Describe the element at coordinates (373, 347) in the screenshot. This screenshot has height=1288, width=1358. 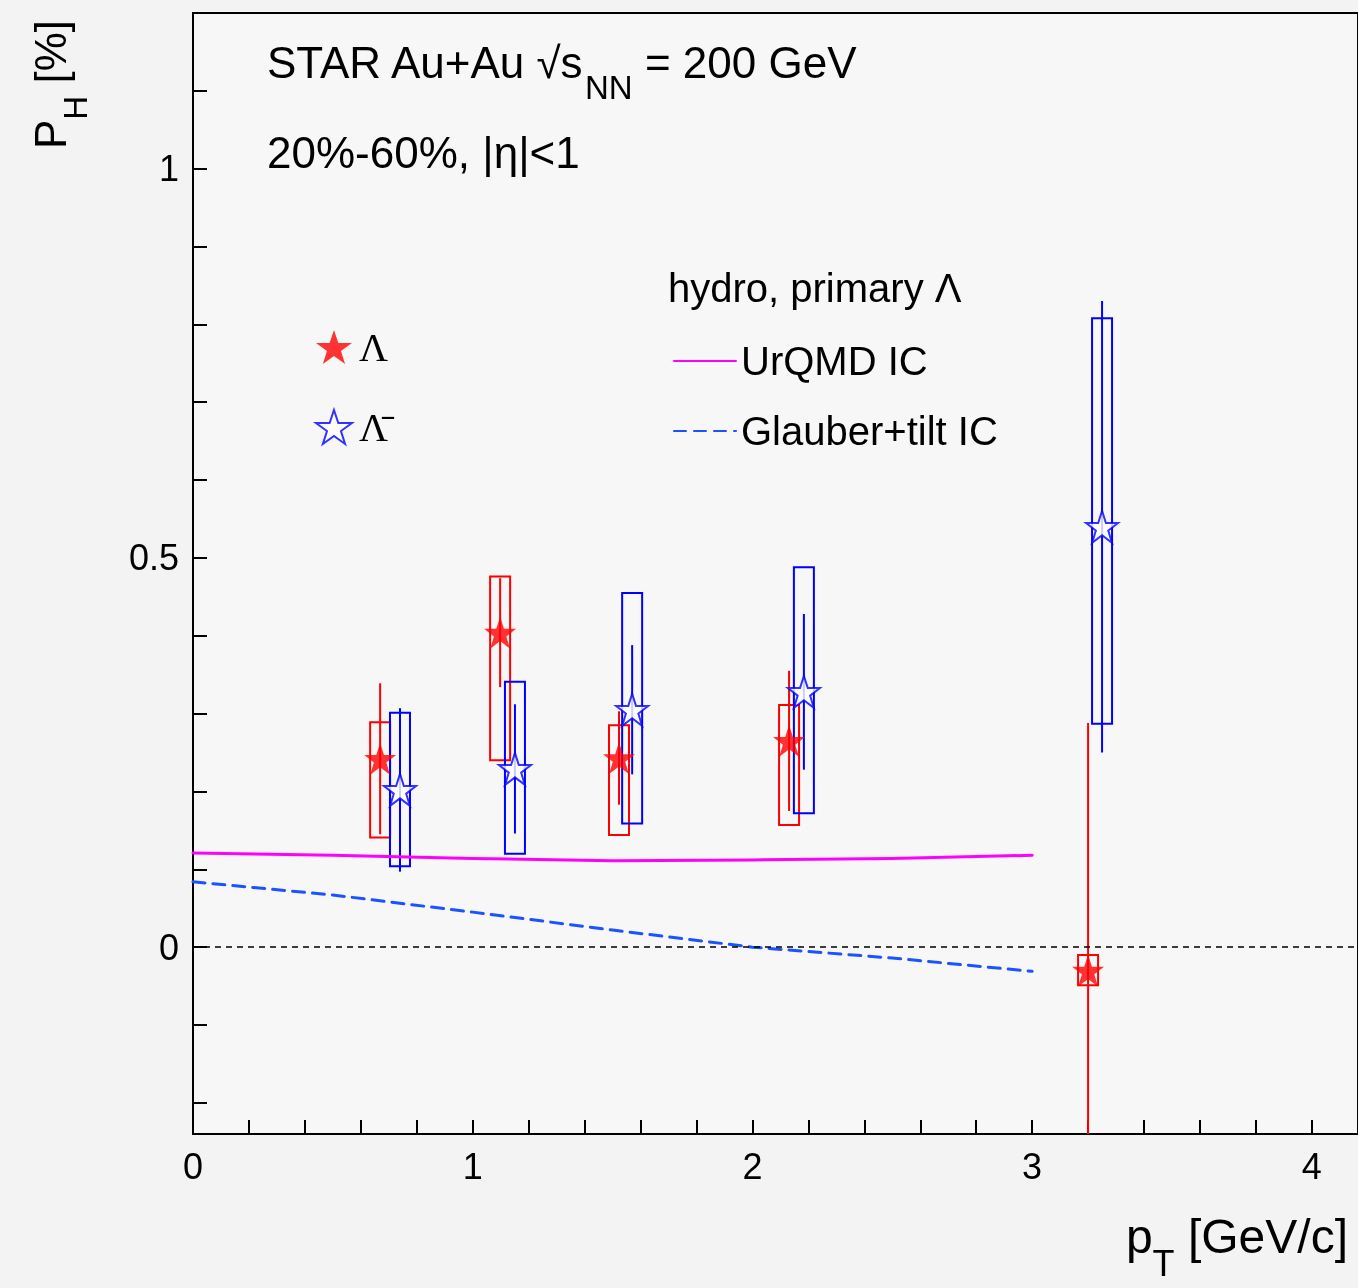
I see `legend-label: Λ` at that location.